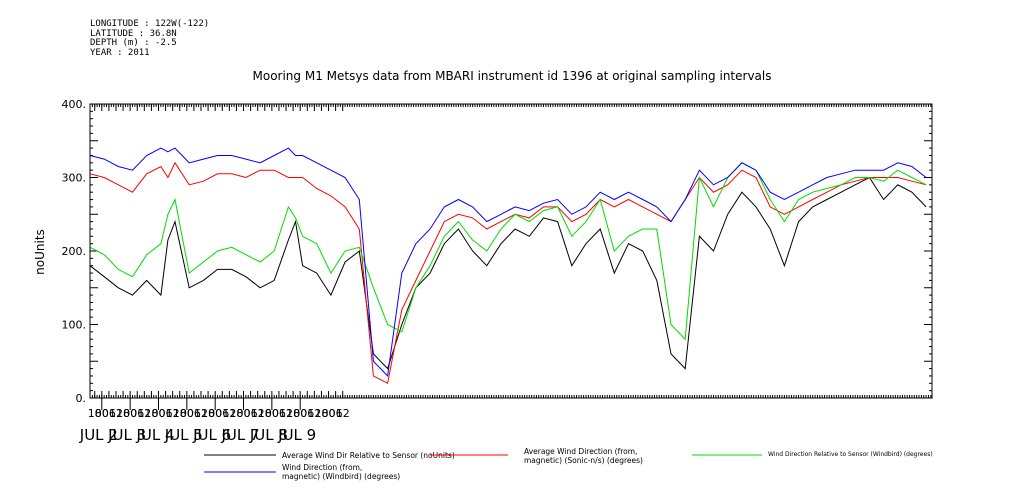 This screenshot has height=504, width=1009. What do you see at coordinates (40, 252) in the screenshot?
I see `y-axis-label: noUnits` at bounding box center [40, 252].